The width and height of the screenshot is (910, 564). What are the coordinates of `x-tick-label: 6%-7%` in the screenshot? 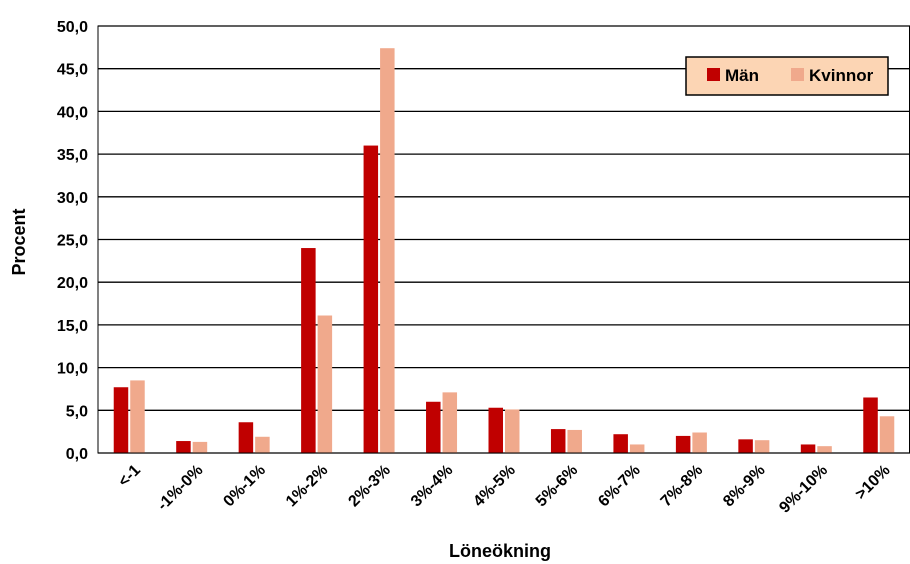 It's located at (619, 486).